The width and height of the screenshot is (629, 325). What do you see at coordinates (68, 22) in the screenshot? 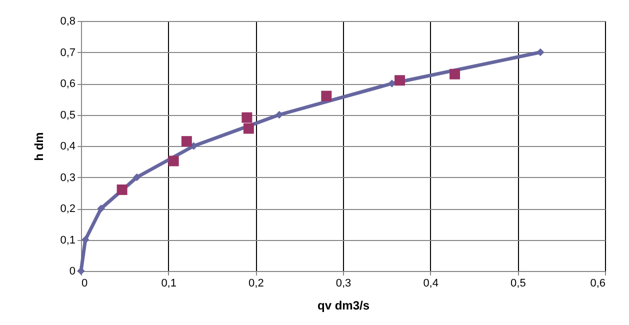
I see `y-tick-label: 0,8` at bounding box center [68, 22].